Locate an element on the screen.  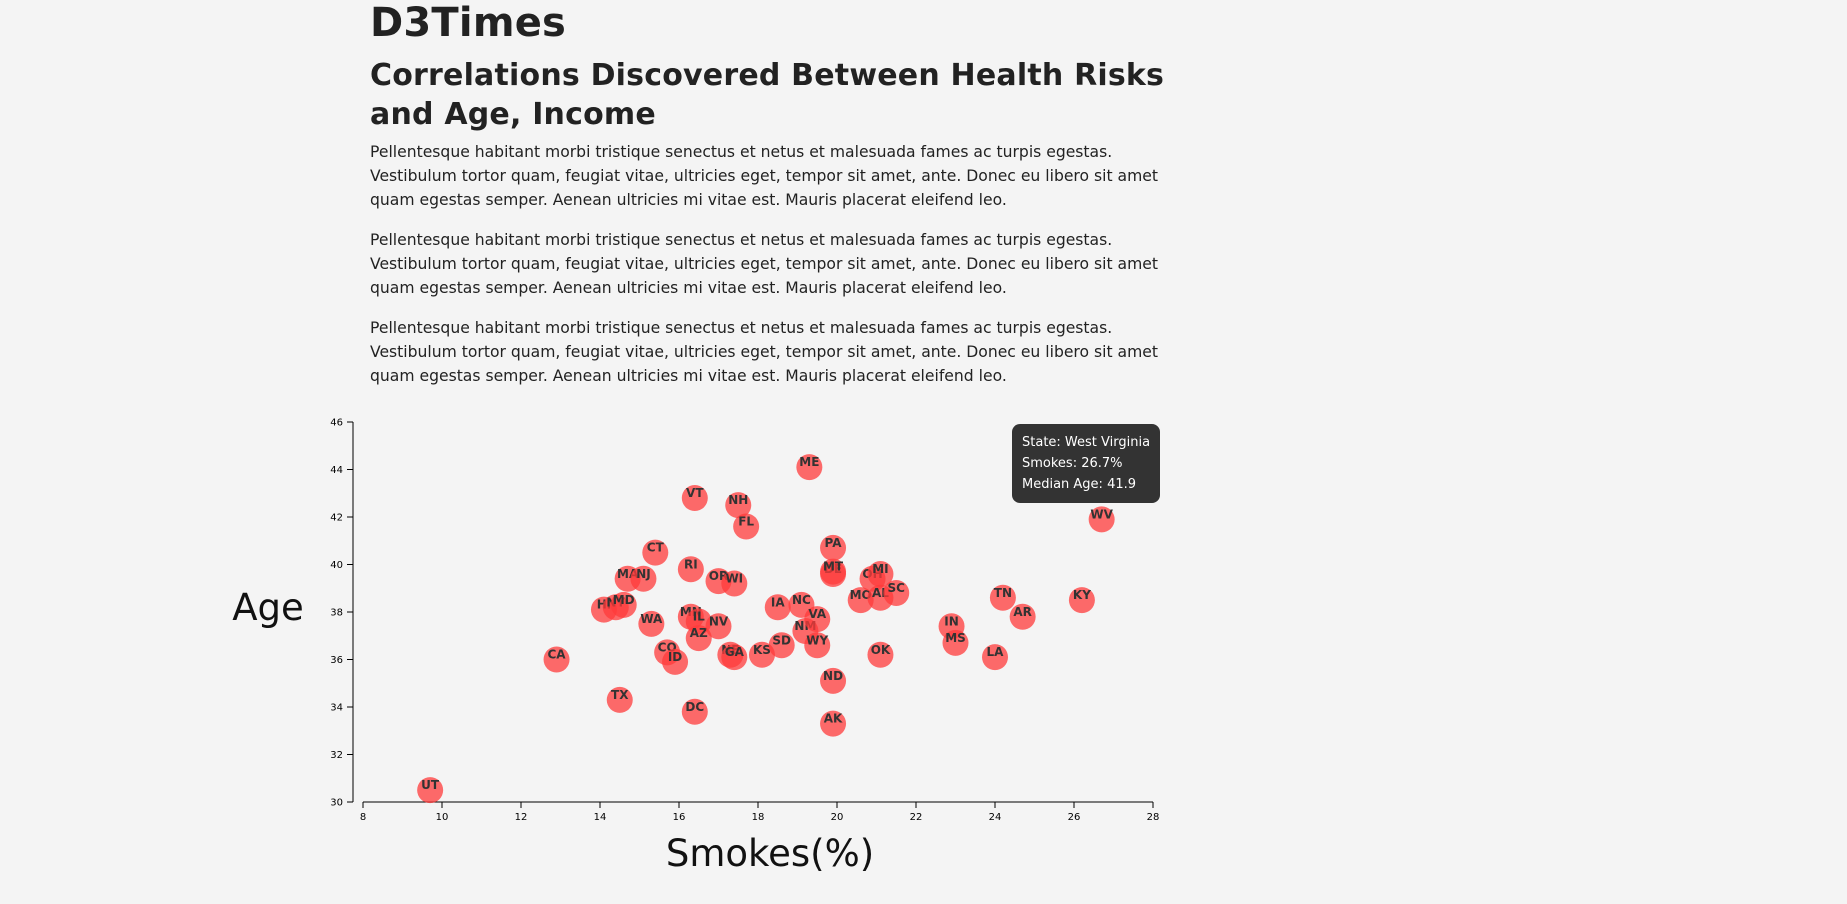
data-point-ri is located at coordinates (690, 569).